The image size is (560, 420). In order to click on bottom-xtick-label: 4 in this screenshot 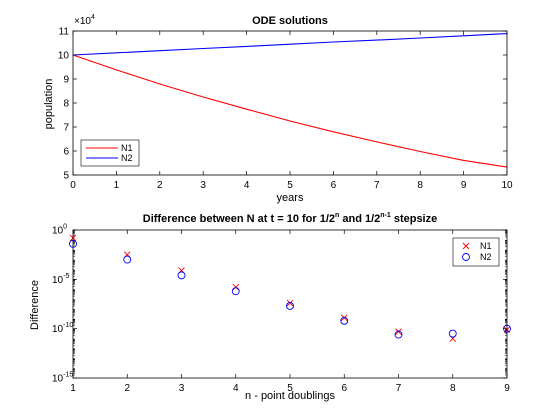, I will do `click(236, 388)`.